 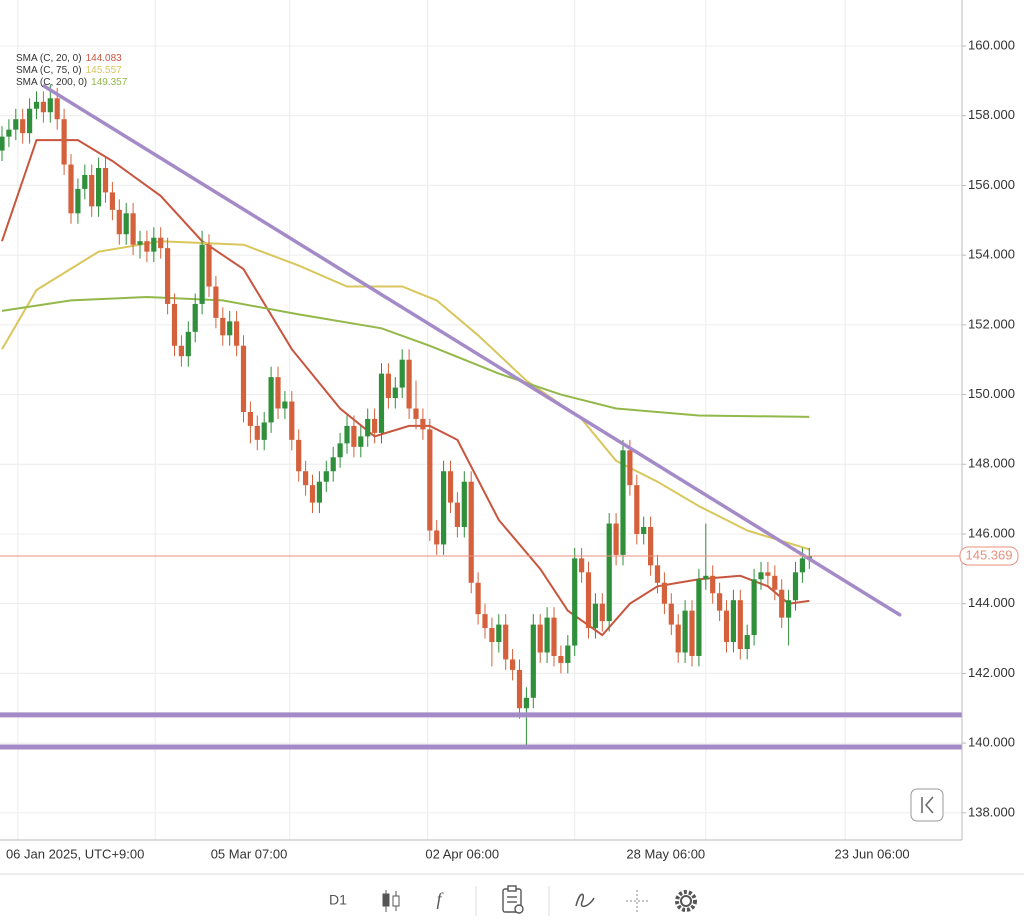 I want to click on y-tick-label: 152.000, so click(x=991, y=323).